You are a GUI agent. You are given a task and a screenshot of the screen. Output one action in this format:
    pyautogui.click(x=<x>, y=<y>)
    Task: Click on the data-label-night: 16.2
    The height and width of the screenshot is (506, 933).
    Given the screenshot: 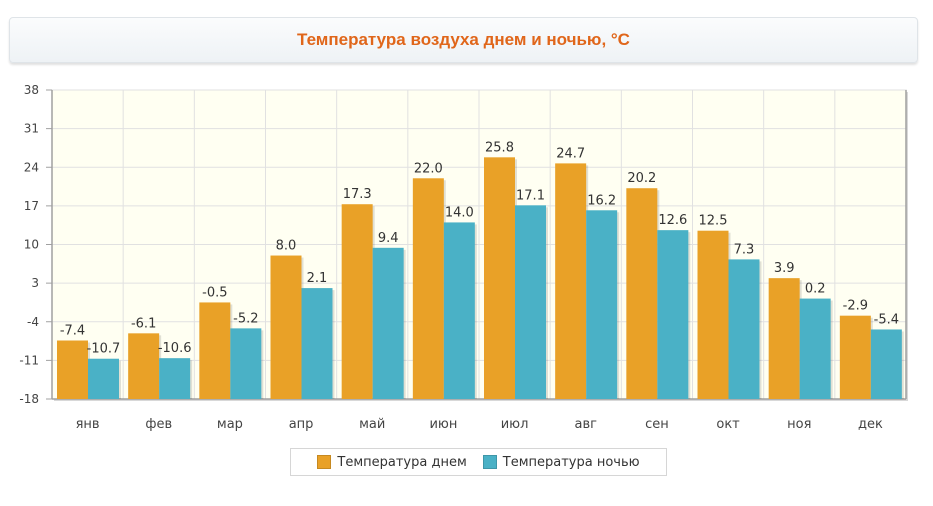 What is the action you would take?
    pyautogui.click(x=601, y=200)
    